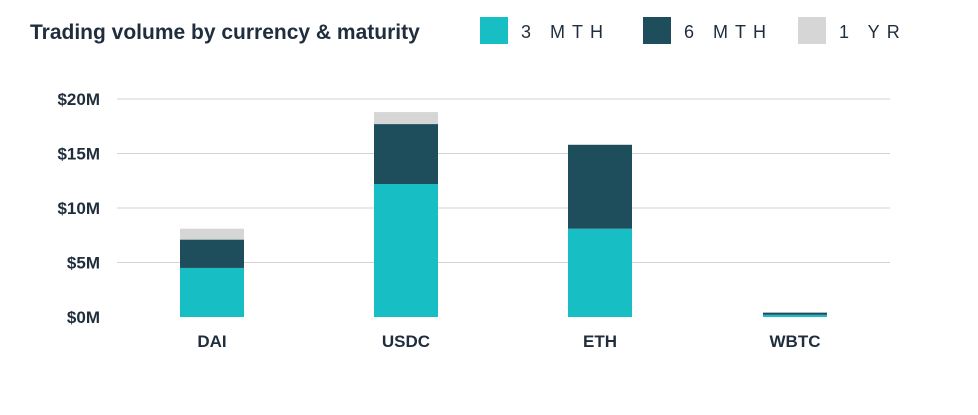 The image size is (978, 415). Describe the element at coordinates (600, 341) in the screenshot. I see `x-tick-label: ETH` at that location.